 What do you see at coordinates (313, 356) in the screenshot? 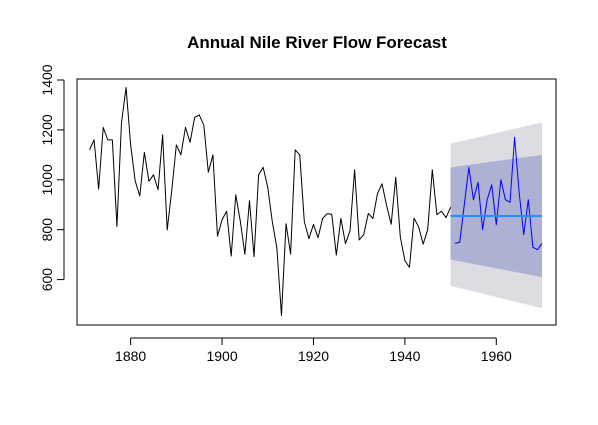
I see `x-tick-label: 1920` at bounding box center [313, 356].